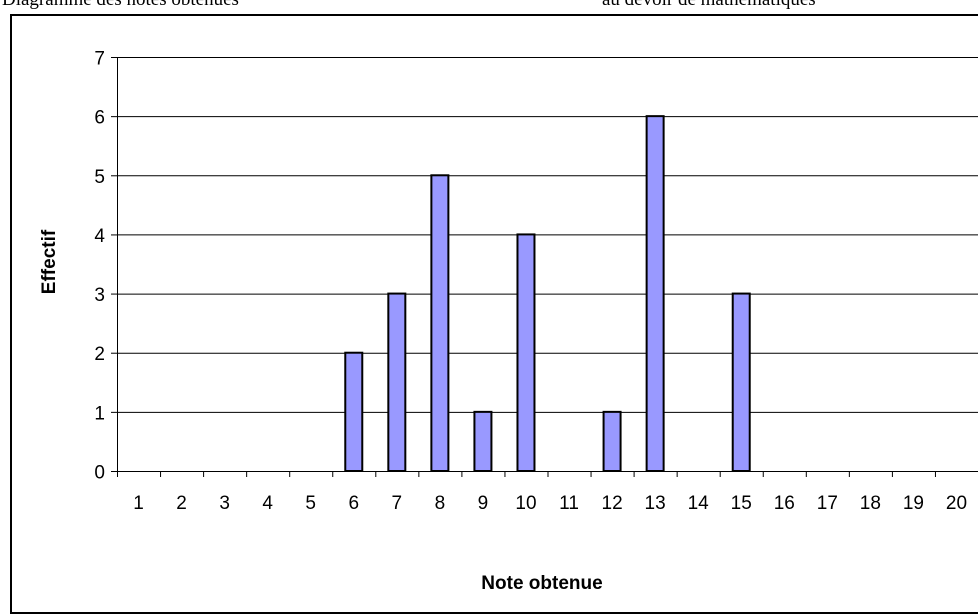  I want to click on y-axis-title: Effectif, so click(49, 261).